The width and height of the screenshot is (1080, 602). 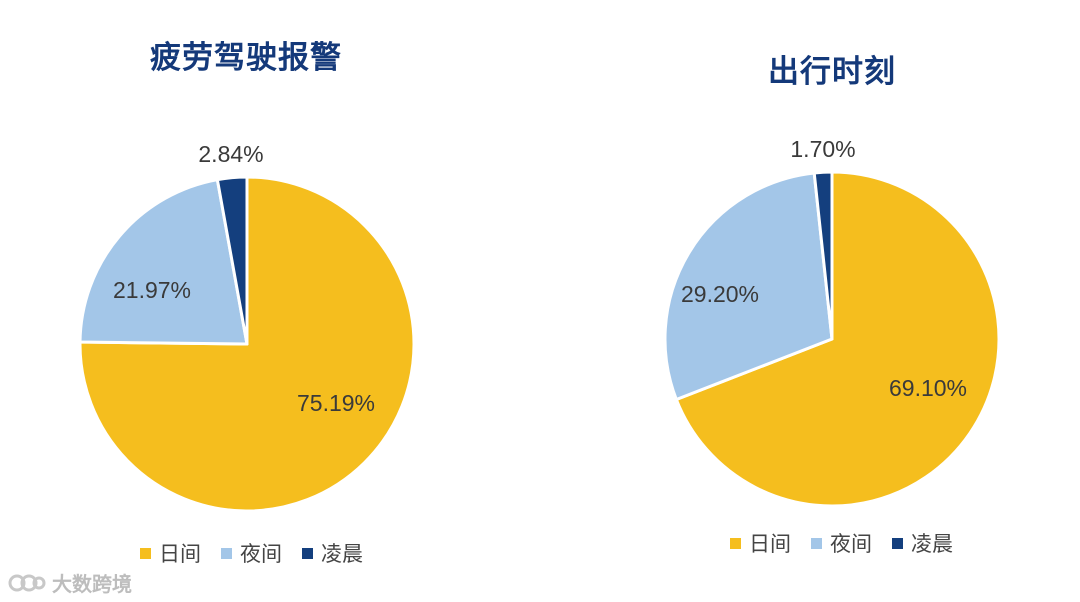 What do you see at coordinates (230, 154) in the screenshot?
I see `data-label-early-morning: 2.84%` at bounding box center [230, 154].